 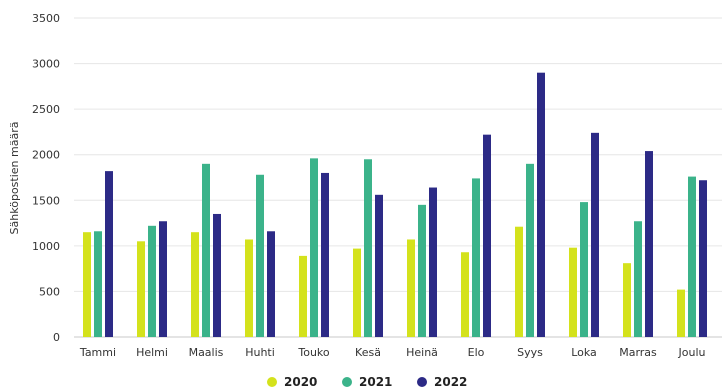 I want to click on bar-2022-syys, so click(x=541, y=204).